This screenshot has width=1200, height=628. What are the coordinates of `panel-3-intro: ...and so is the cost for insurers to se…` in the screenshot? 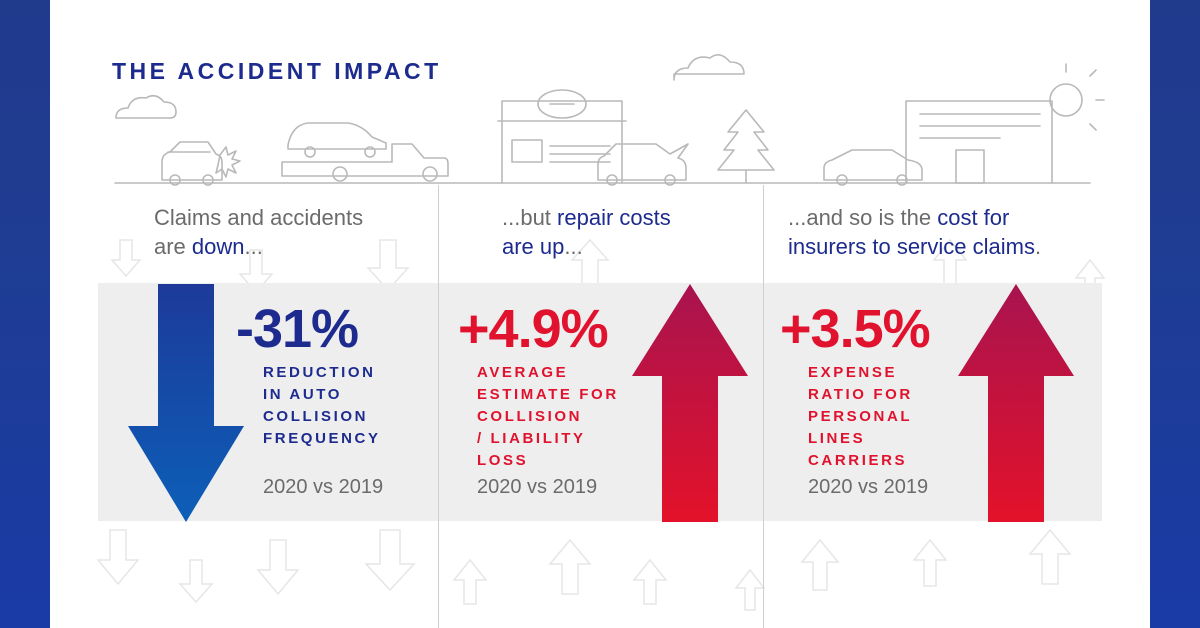 It's located at (915, 232).